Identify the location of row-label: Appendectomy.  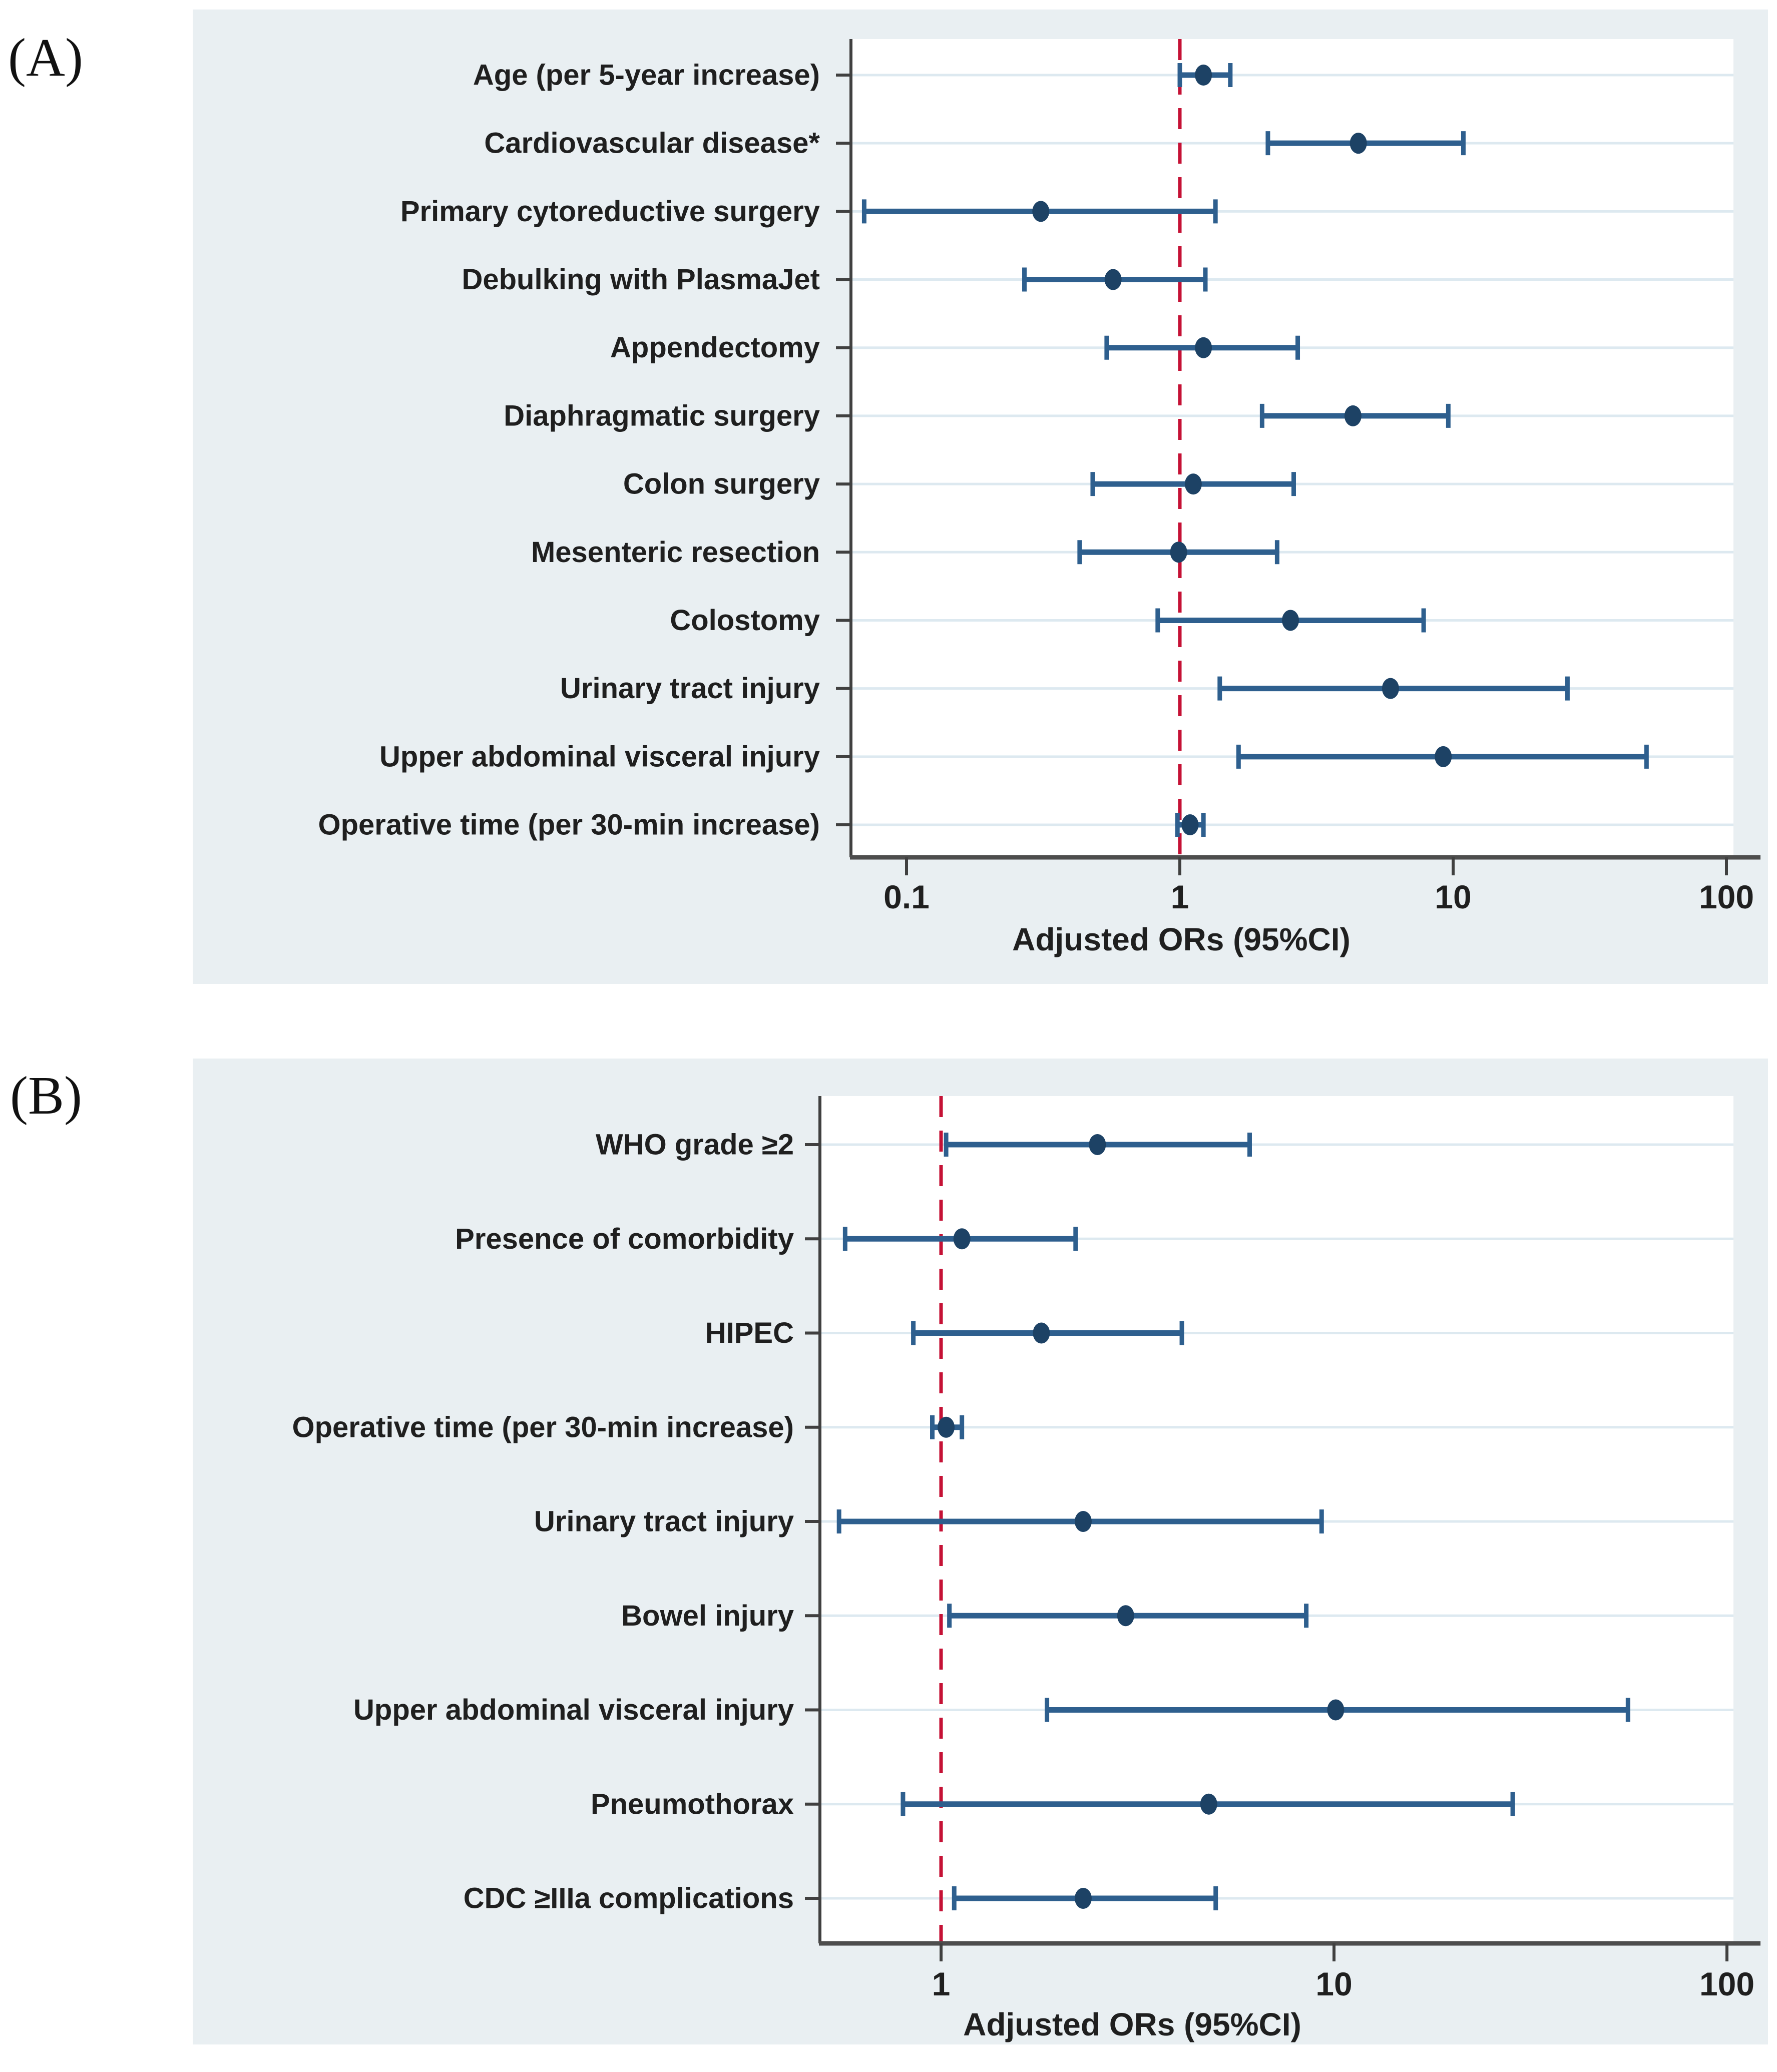
(715, 347).